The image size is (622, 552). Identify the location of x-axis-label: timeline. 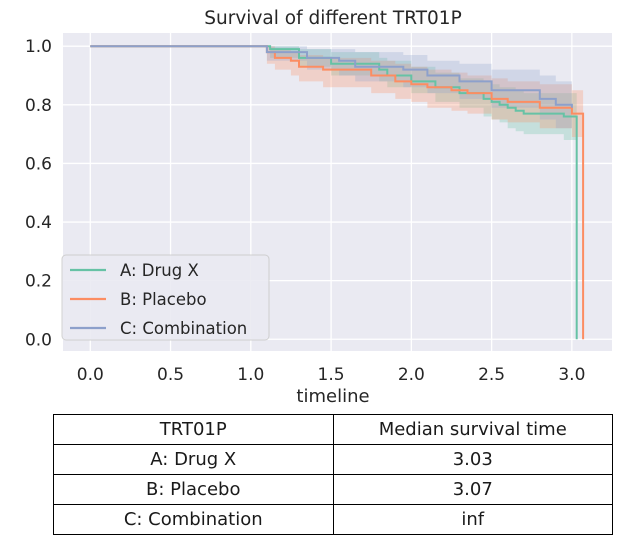
(332, 395).